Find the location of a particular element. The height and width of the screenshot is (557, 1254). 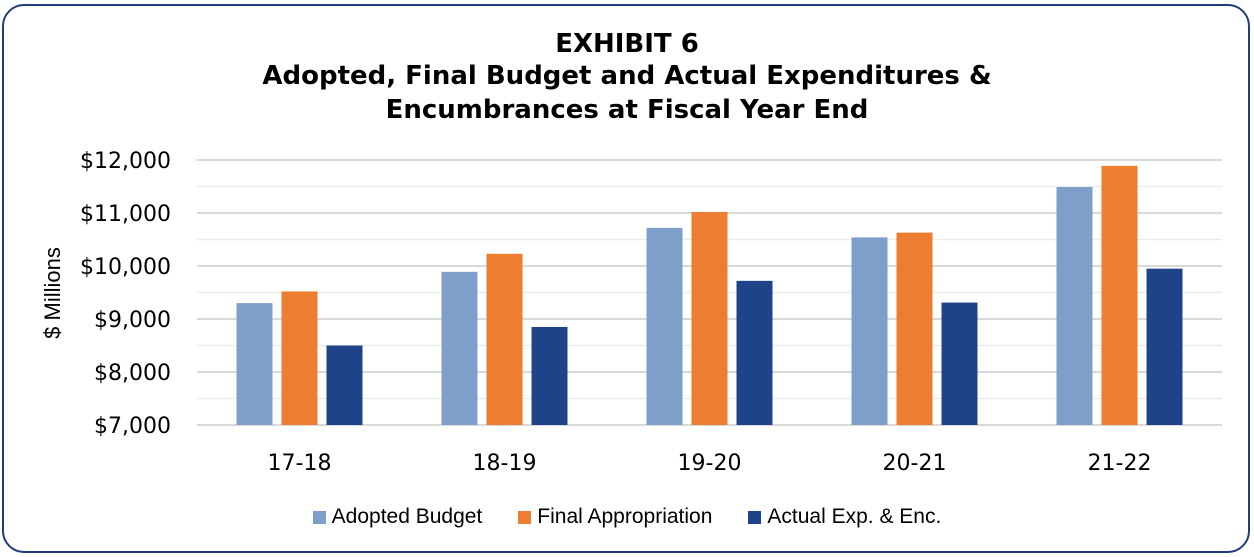

chart-title-line-1: EXHIBIT 6 is located at coordinates (627, 44).